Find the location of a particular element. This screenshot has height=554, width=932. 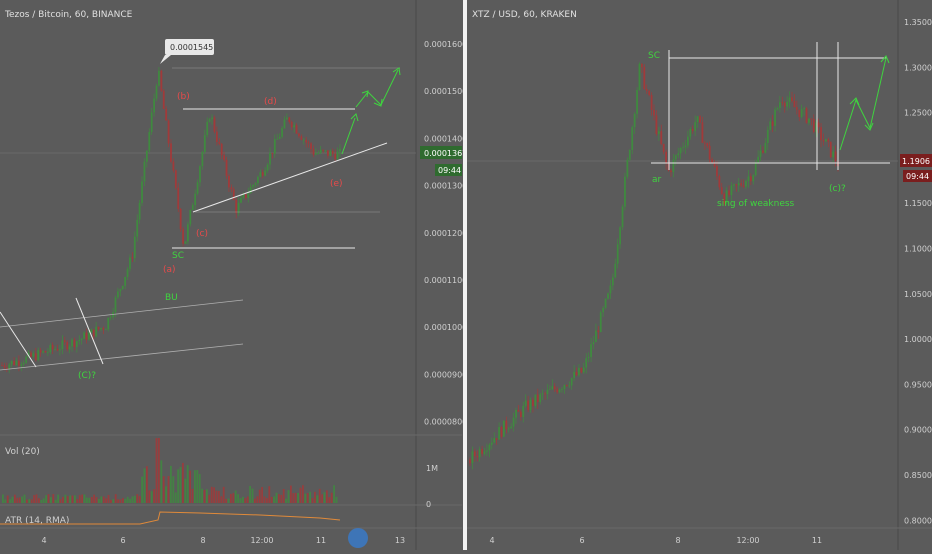

right-chart-title: XTZ / USD, 60, KRAKEN is located at coordinates (524, 15).